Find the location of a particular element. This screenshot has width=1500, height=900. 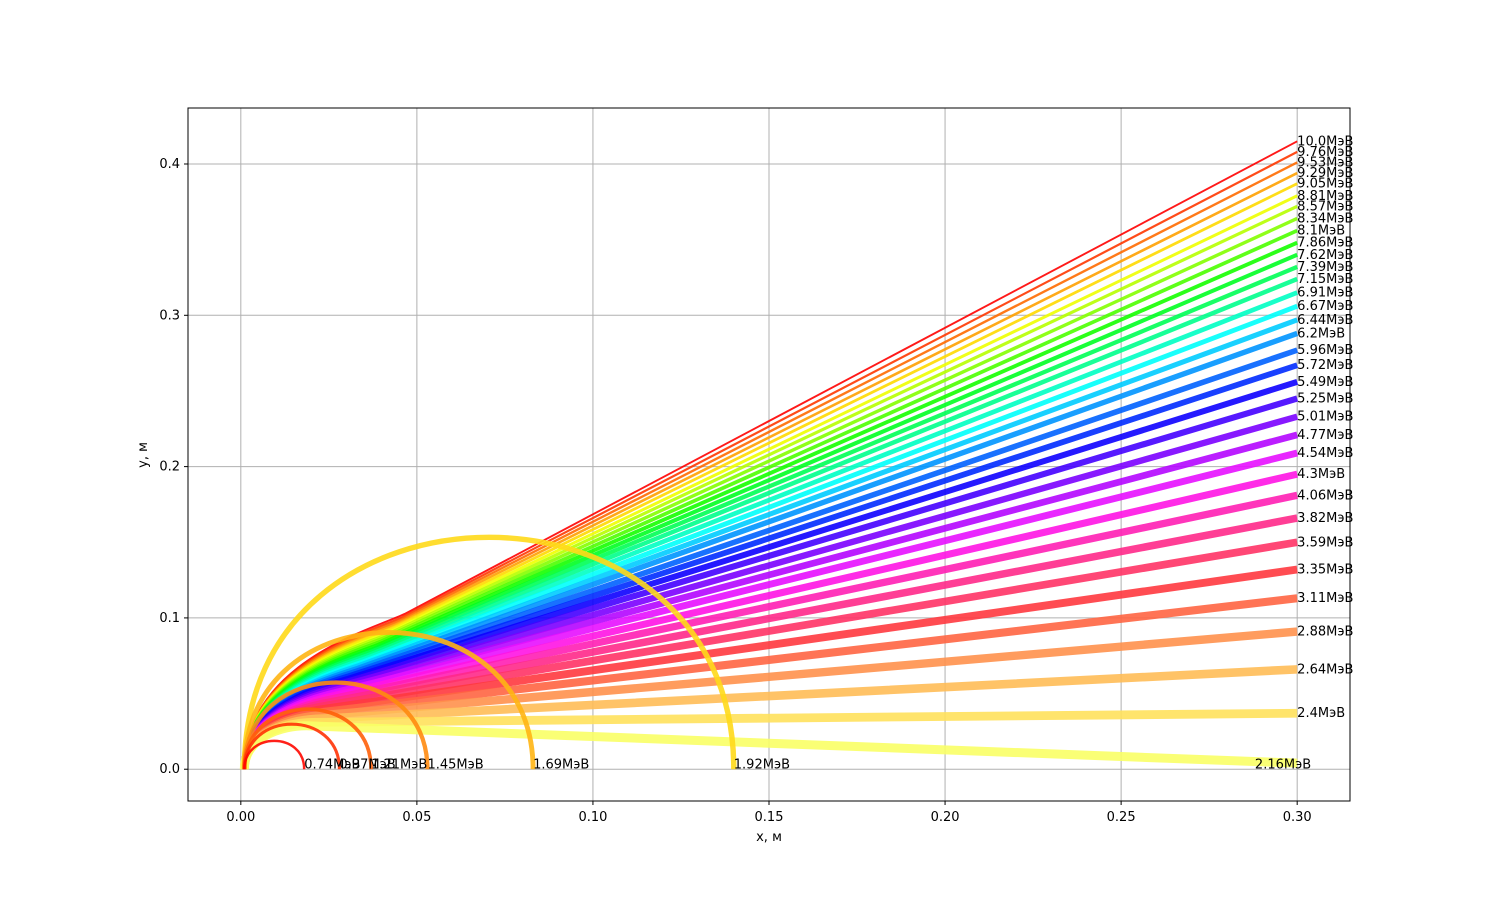

energy-label: 8.57МэВ is located at coordinates (1325, 206).